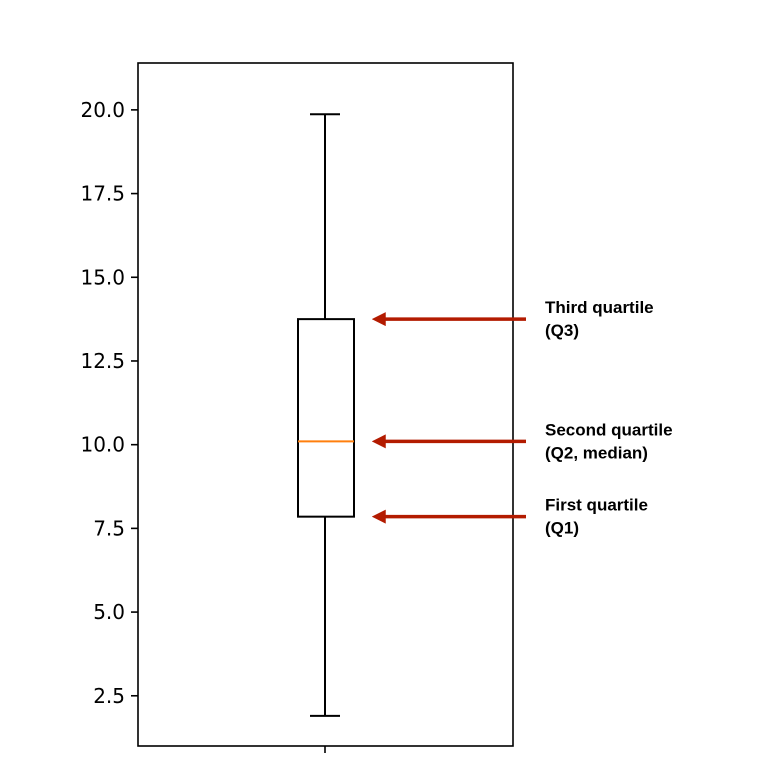 This screenshot has height=770, width=759. I want to click on interquartile-box, so click(326, 418).